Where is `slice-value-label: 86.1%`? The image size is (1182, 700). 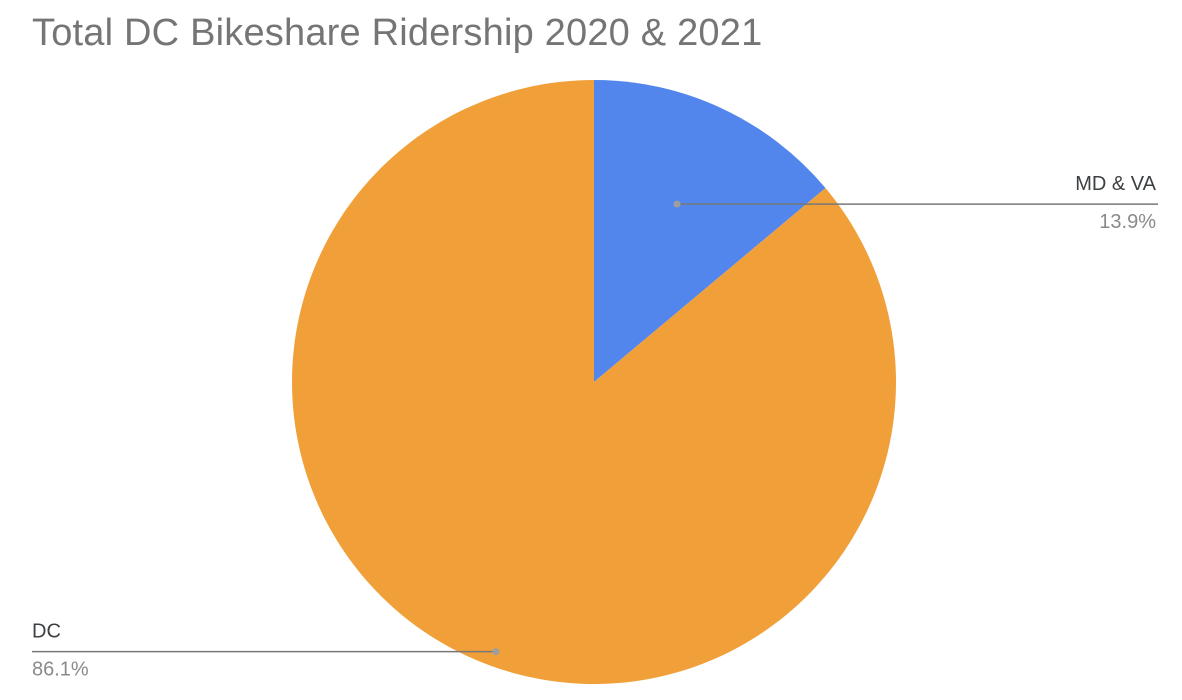
slice-value-label: 86.1% is located at coordinates (60, 670).